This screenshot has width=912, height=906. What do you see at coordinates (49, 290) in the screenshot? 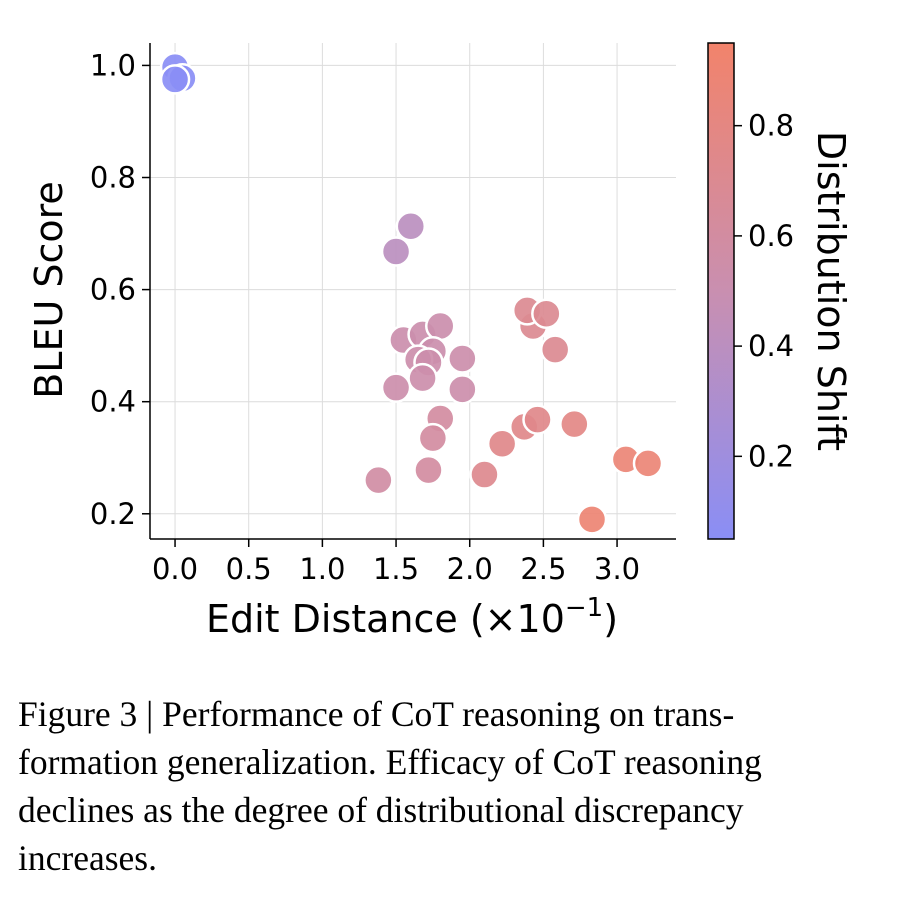
I see `y-axis-title: BLEU Score` at bounding box center [49, 290].